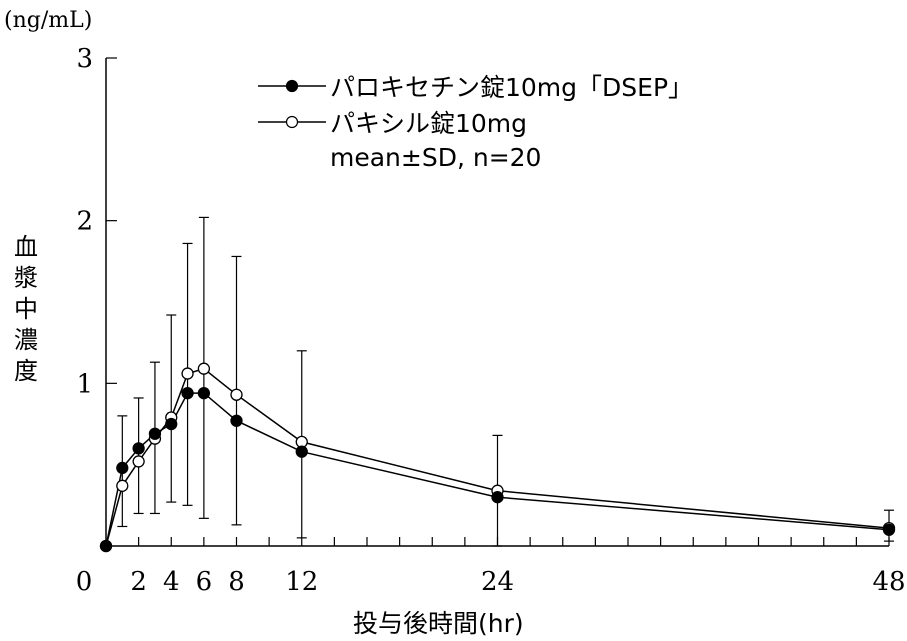 This screenshot has width=907, height=641. What do you see at coordinates (84, 59) in the screenshot?
I see `y-tick-label: 3` at bounding box center [84, 59].